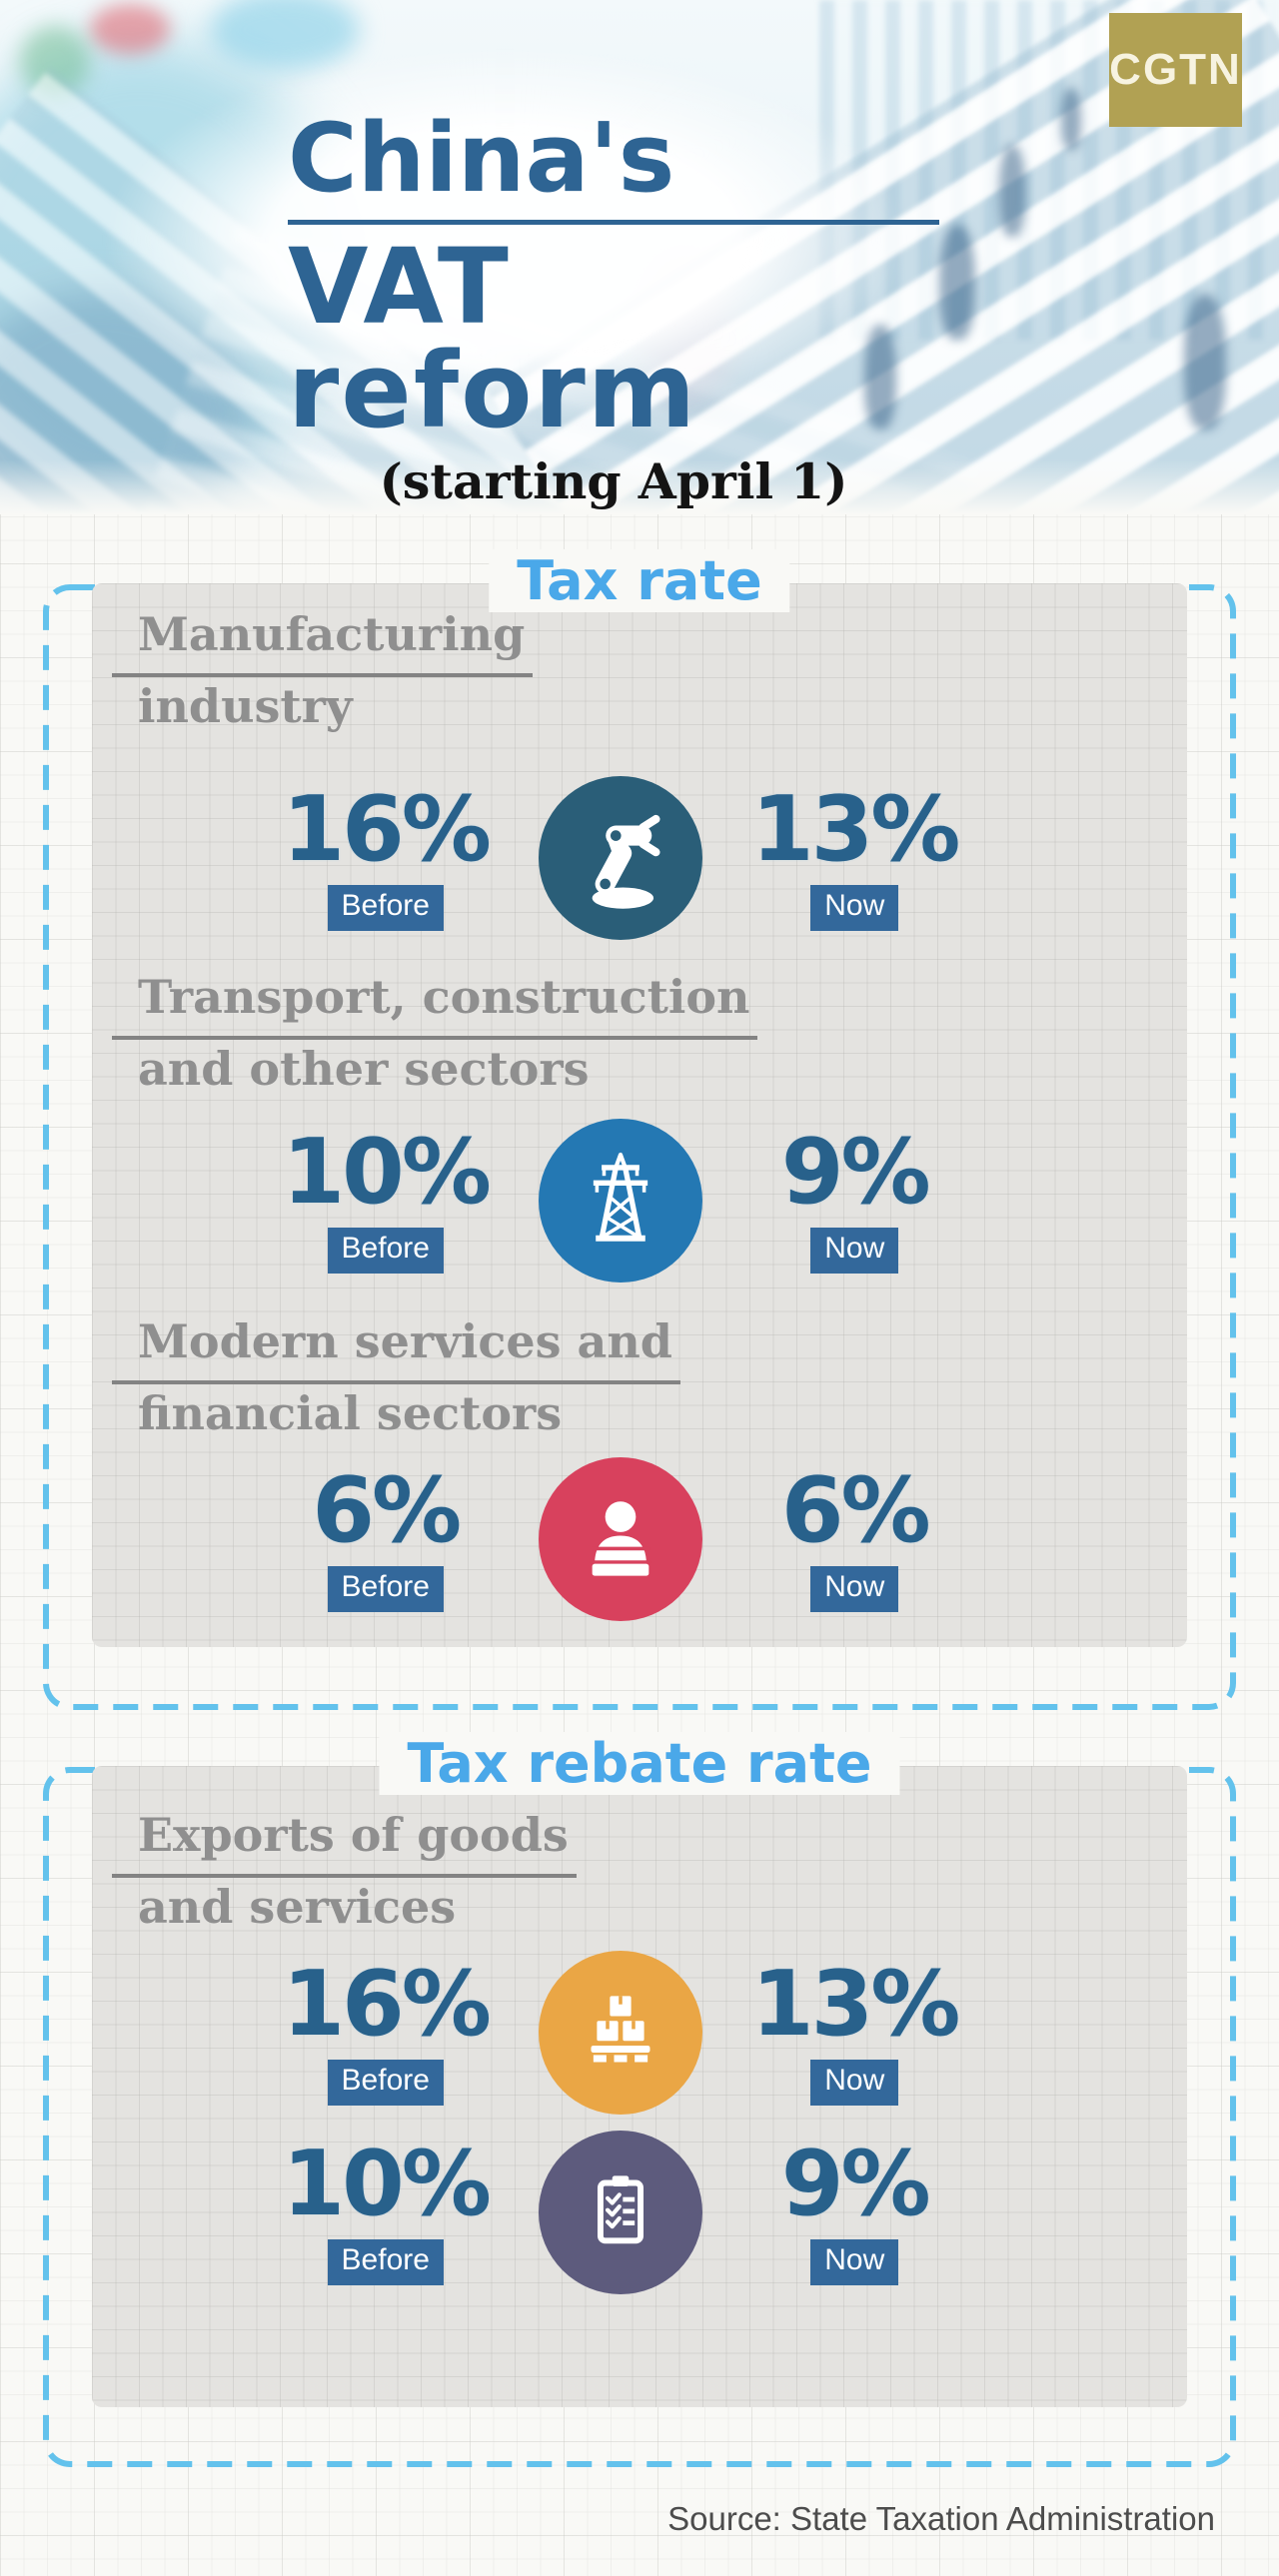 The height and width of the screenshot is (2576, 1279). I want to click on group-label-line1: Manufacturing, so click(323, 643).